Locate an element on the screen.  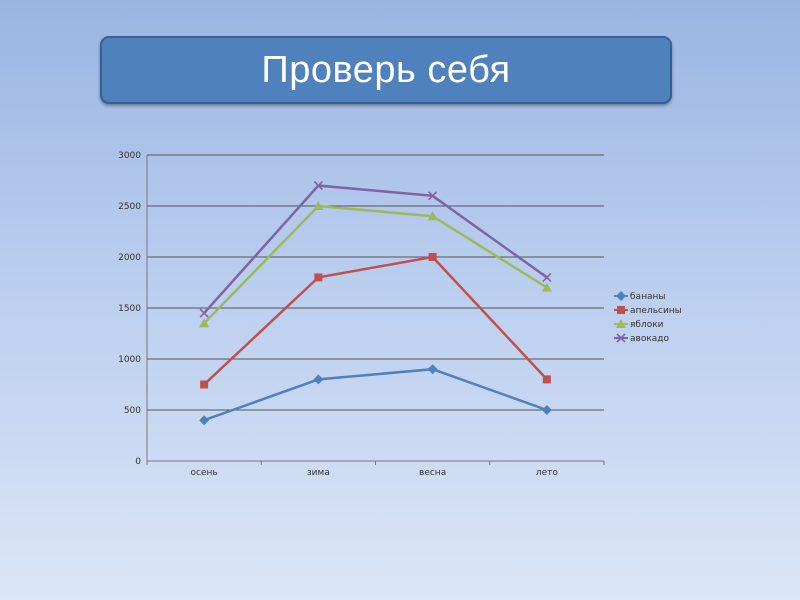
legend-label: яблоки is located at coordinates (647, 325).